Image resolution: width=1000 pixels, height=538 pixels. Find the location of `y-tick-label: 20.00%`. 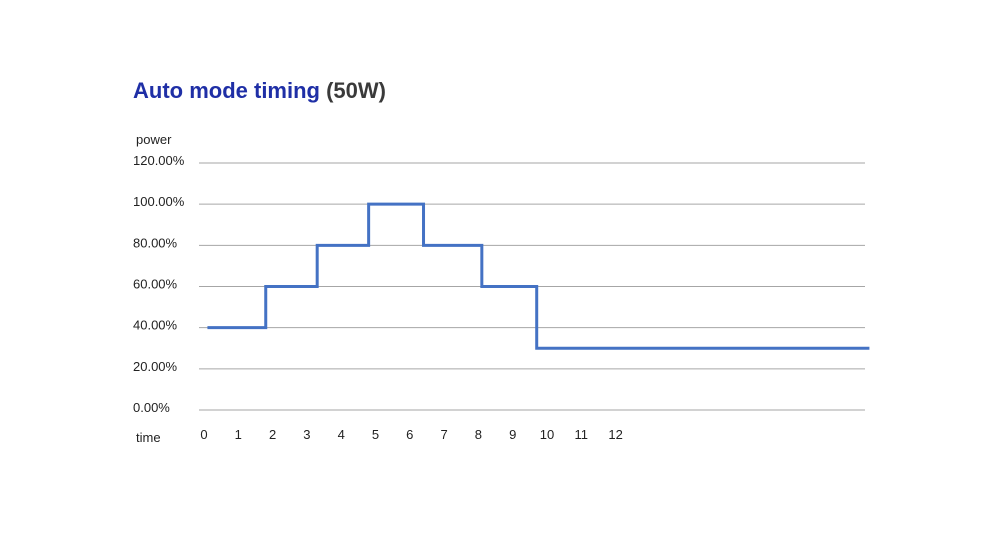

y-tick-label: 20.00% is located at coordinates (155, 366).